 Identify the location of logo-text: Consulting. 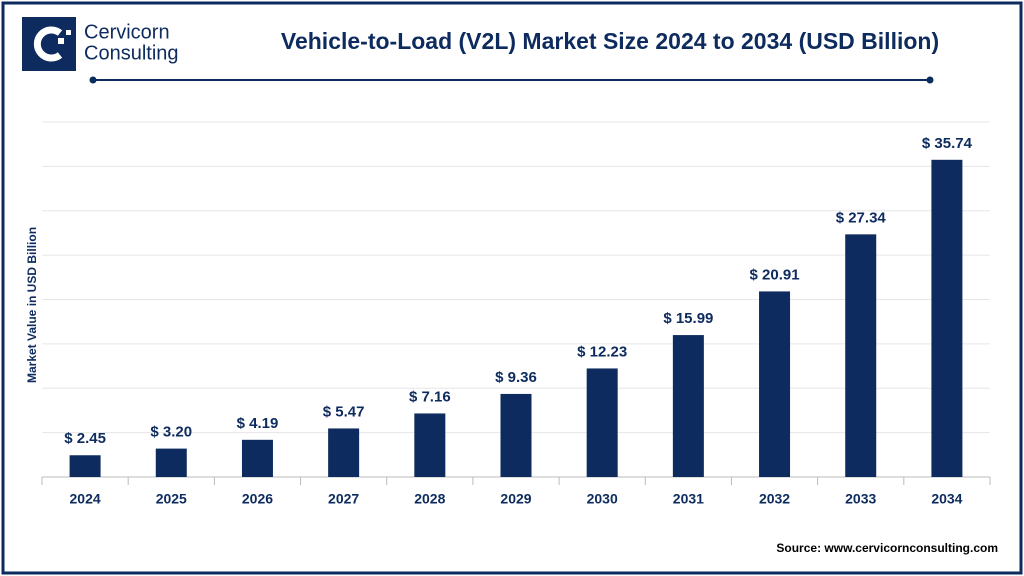
(131, 53).